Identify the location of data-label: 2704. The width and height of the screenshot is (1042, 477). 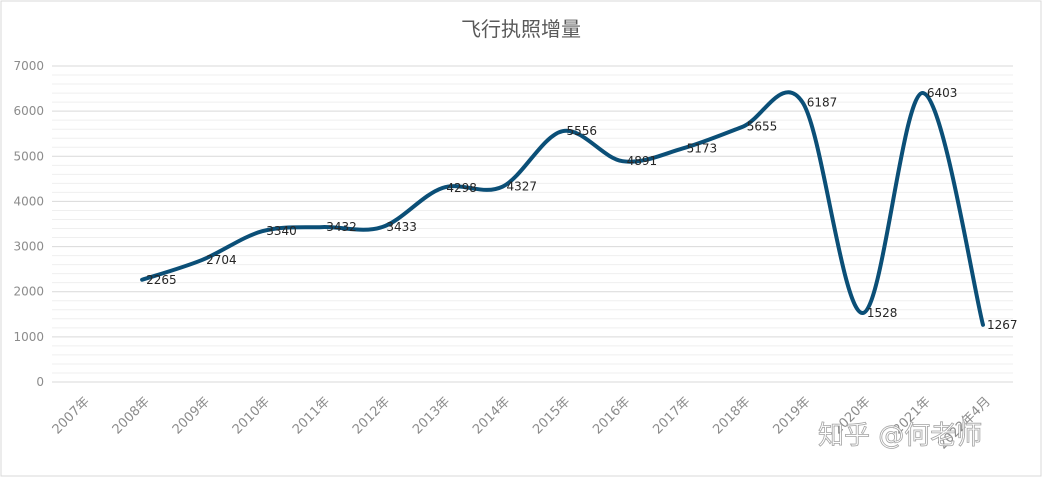
(221, 260).